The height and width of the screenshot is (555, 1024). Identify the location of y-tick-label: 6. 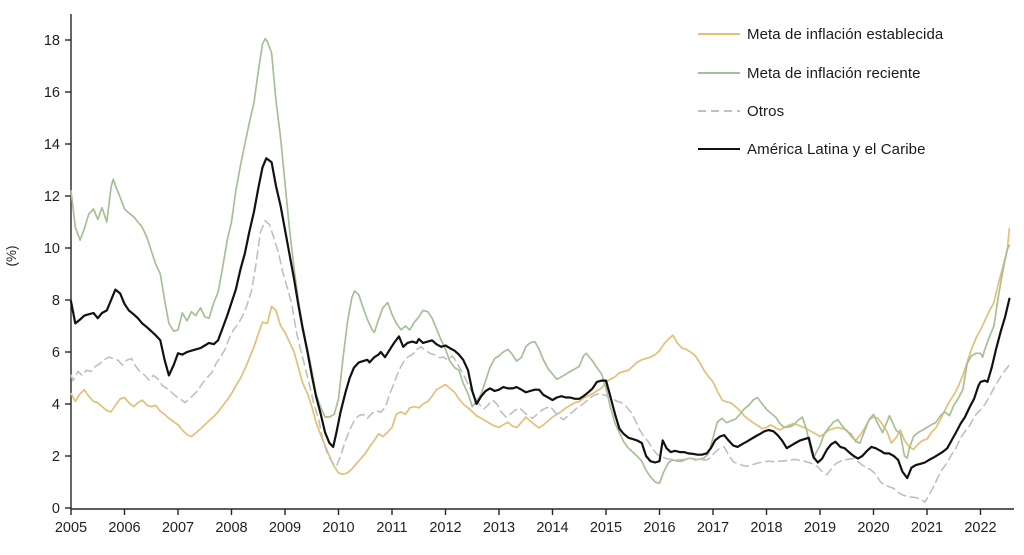
(56, 353).